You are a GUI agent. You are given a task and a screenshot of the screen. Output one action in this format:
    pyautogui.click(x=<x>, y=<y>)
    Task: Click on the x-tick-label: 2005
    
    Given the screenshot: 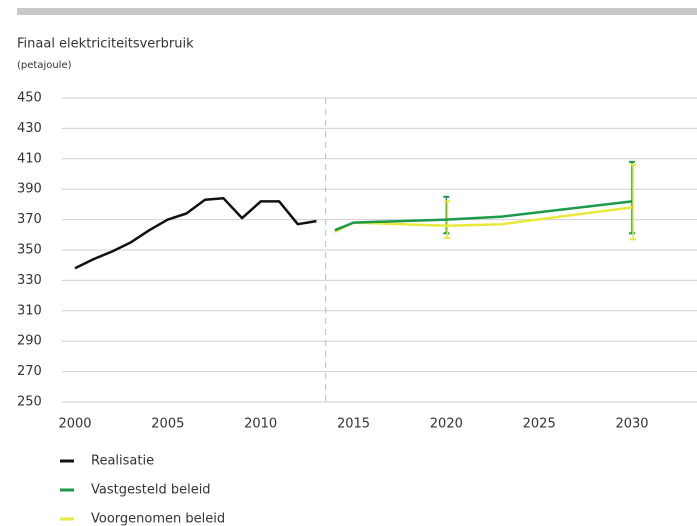 What is the action you would take?
    pyautogui.click(x=167, y=424)
    